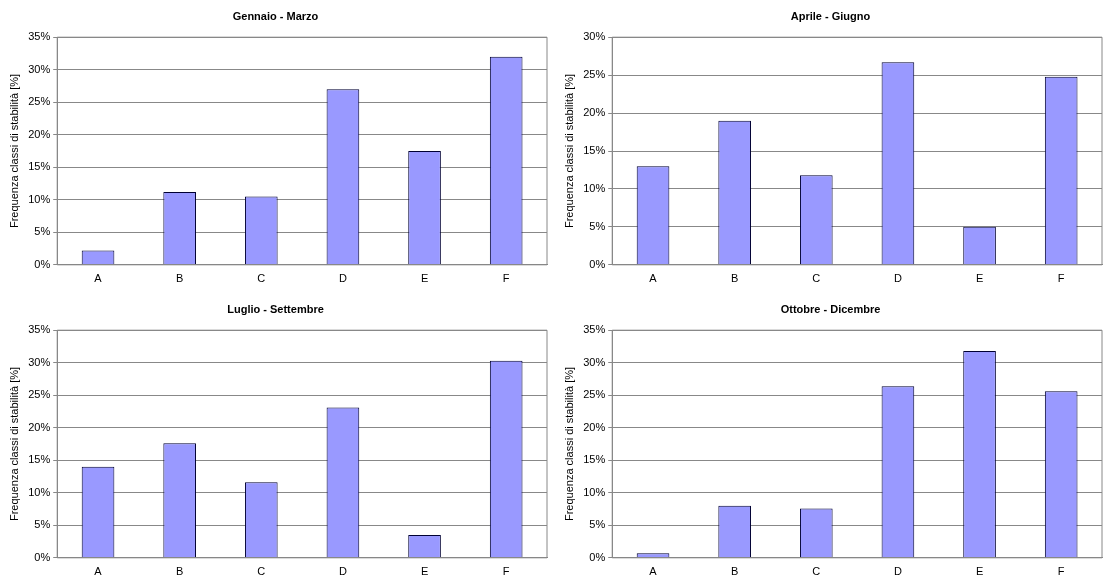  Describe the element at coordinates (275, 15) in the screenshot. I see `chart-title: Gennaio - Marzo` at that location.